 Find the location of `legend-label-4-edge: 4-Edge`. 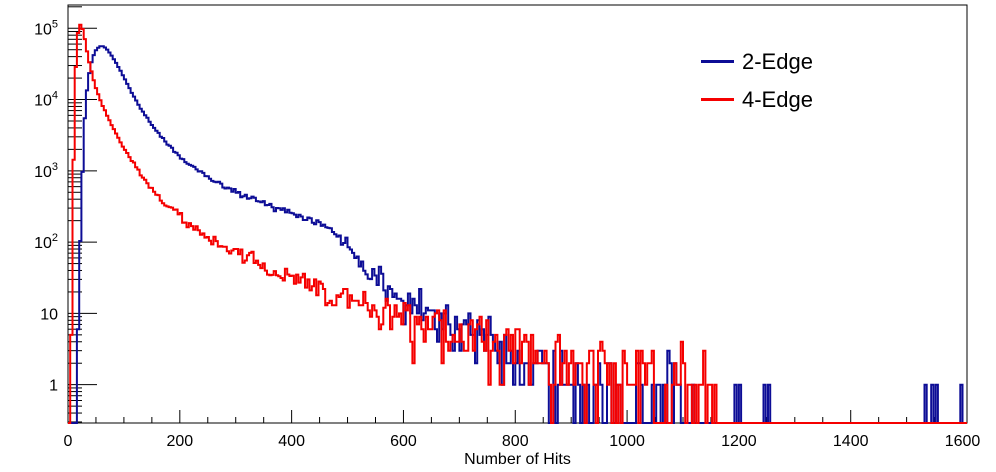

legend-label-4-edge: 4-Edge is located at coordinates (777, 99).